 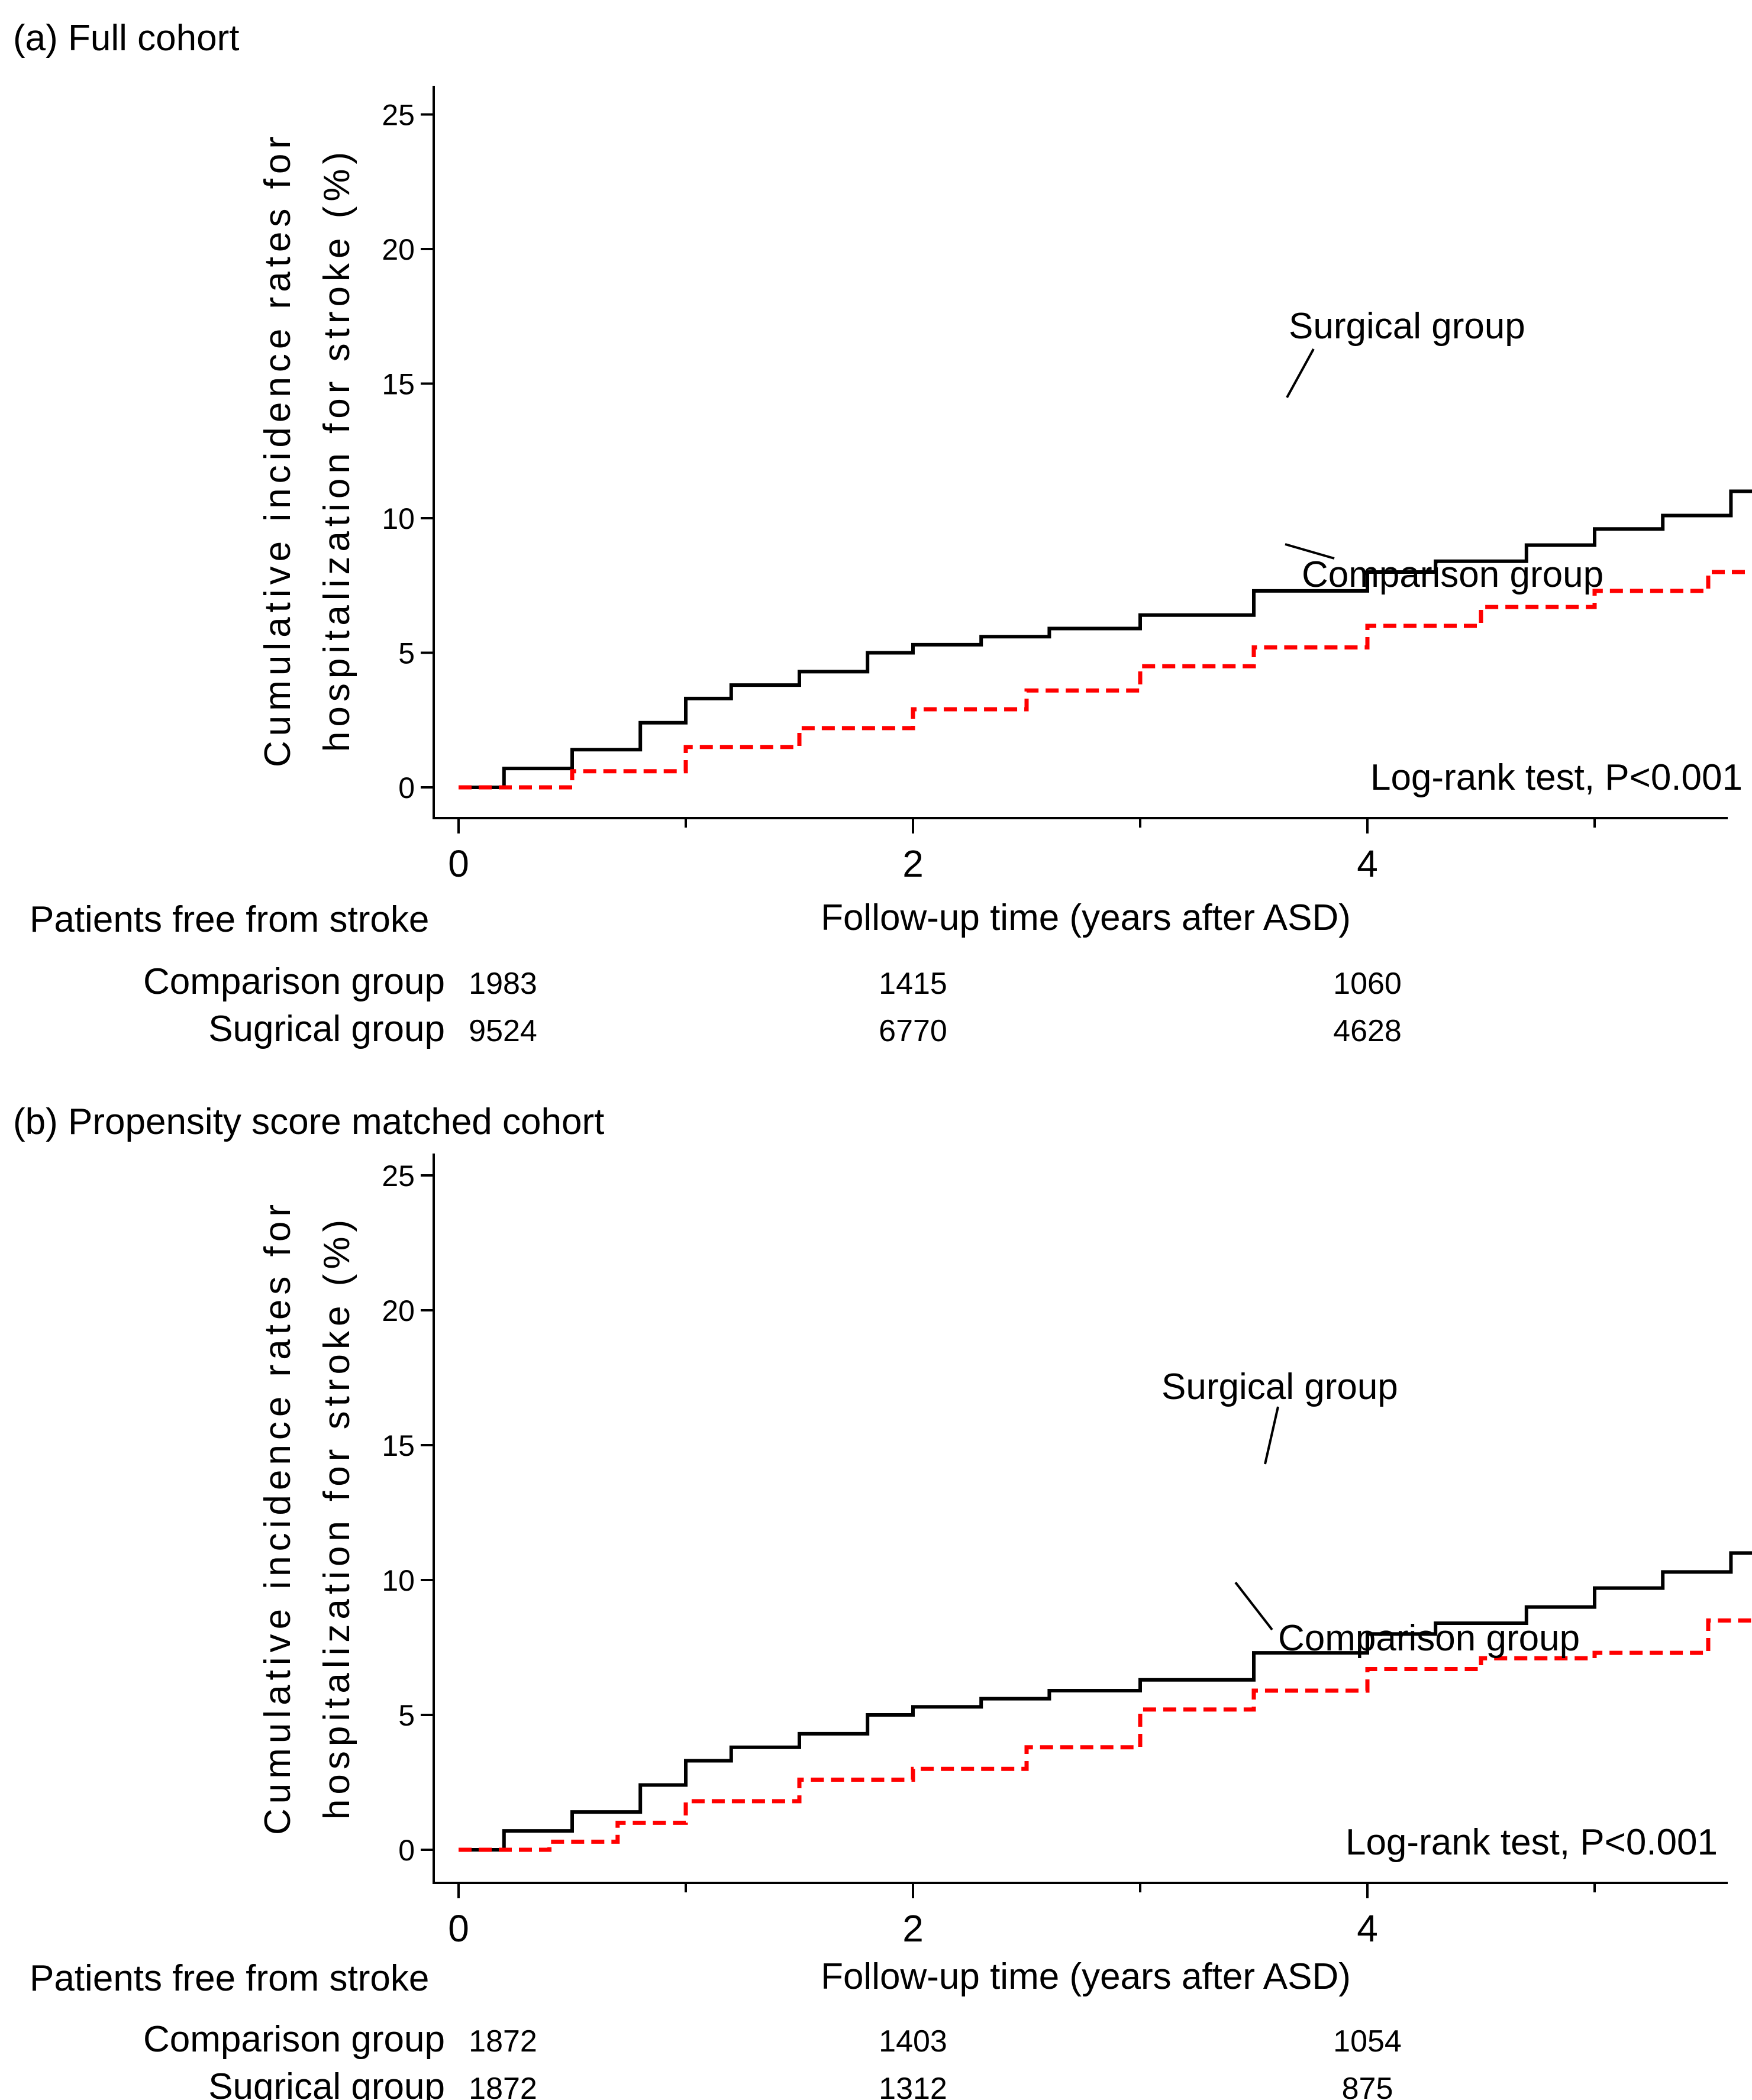 What do you see at coordinates (1367, 2086) in the screenshot?
I see `risk-table-value: 875` at bounding box center [1367, 2086].